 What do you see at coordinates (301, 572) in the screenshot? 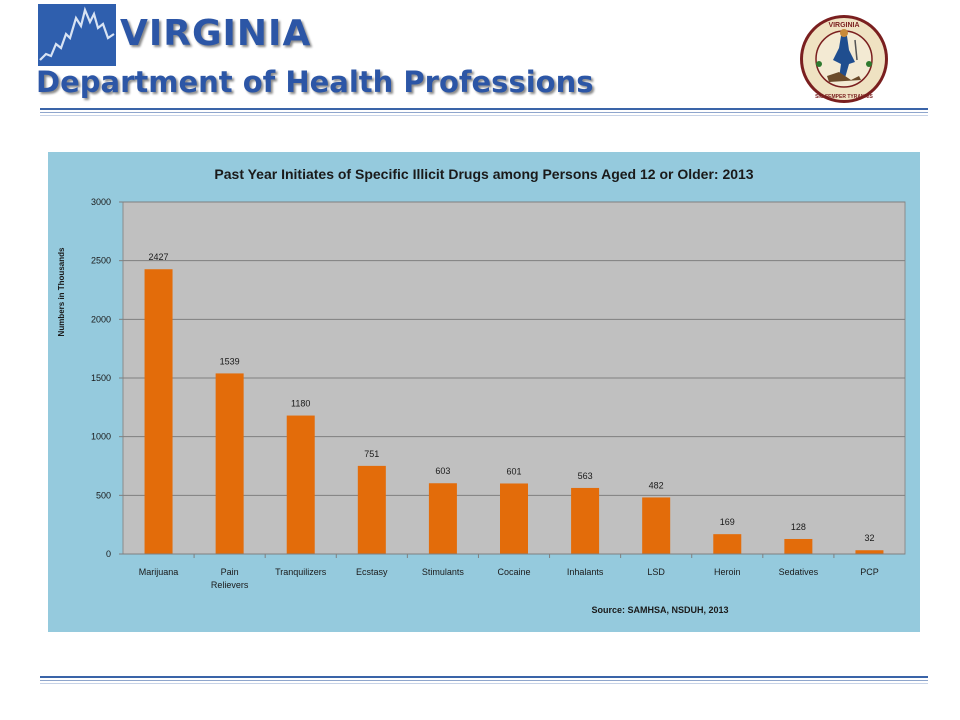
I see `x-tick-label: Tranquilizers` at bounding box center [301, 572].